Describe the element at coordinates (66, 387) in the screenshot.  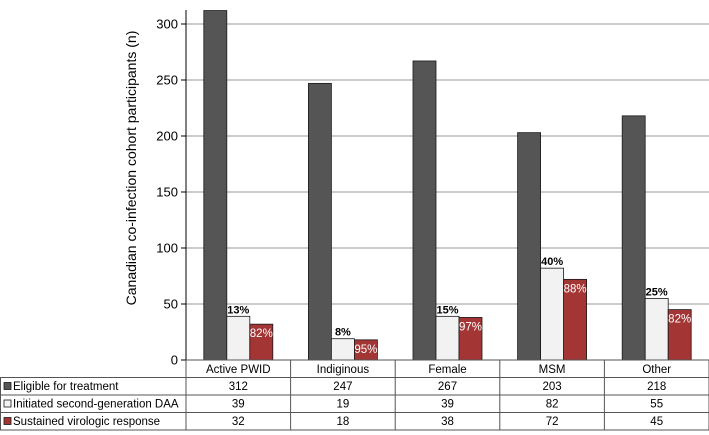
I see `legend-label: Eligible for treatment` at that location.